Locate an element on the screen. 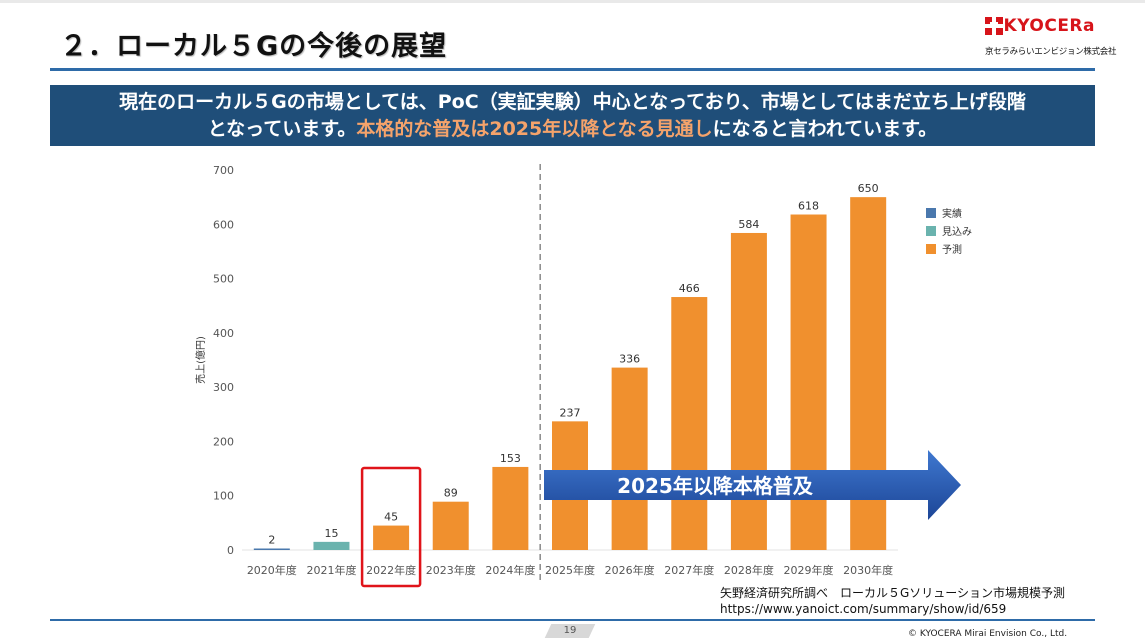 The width and height of the screenshot is (1145, 643). banner-line-2: となっています。本格的な普及は2025年以降となる見通しになると言われています。 is located at coordinates (572, 129).